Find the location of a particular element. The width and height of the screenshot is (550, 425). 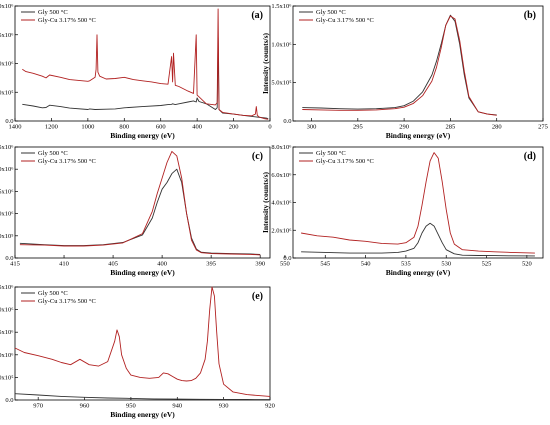

x-tick-label: 940 is located at coordinates (177, 406).